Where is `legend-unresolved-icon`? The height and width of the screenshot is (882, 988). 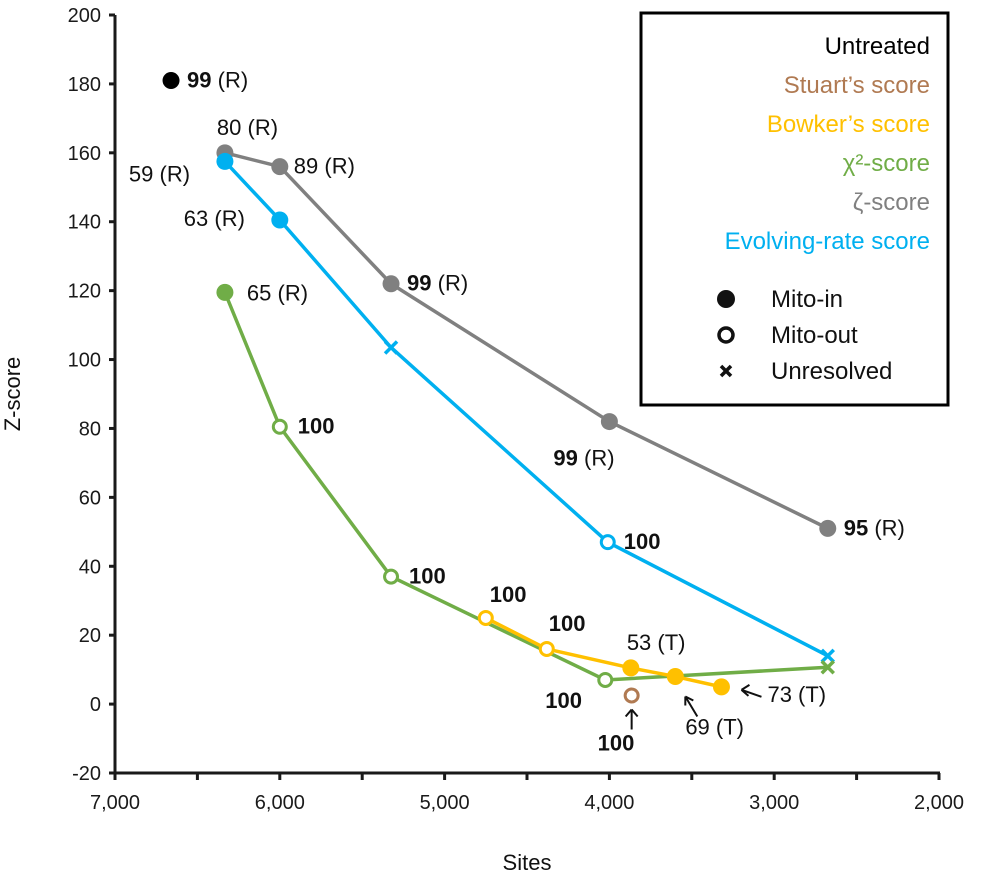
legend-unresolved-icon is located at coordinates (726, 371).